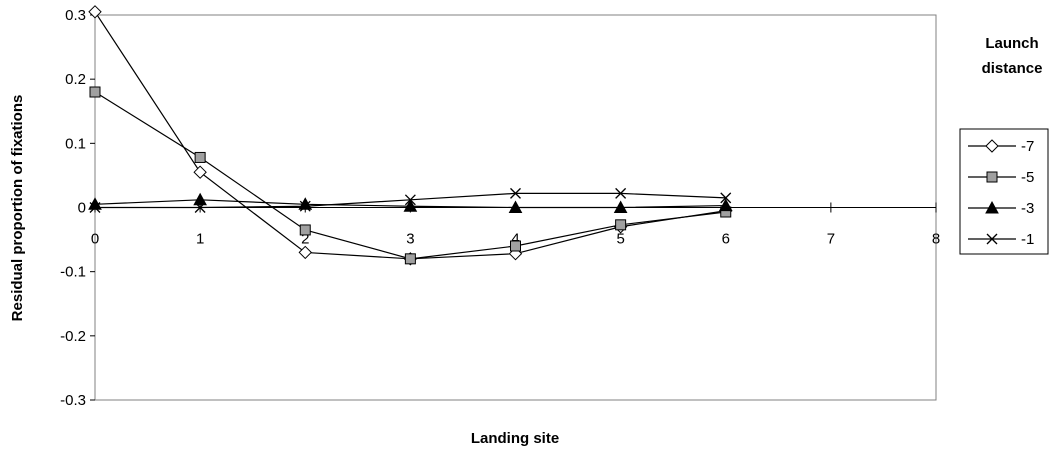 This screenshot has height=451, width=1053. I want to click on x-tick-label: 0, so click(95, 239).